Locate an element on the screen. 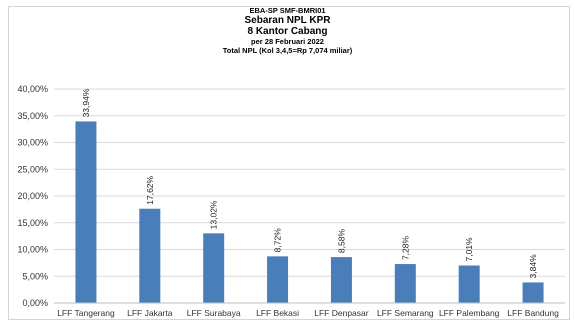 The width and height of the screenshot is (575, 322). data-label: 7,01% is located at coordinates (469, 249).